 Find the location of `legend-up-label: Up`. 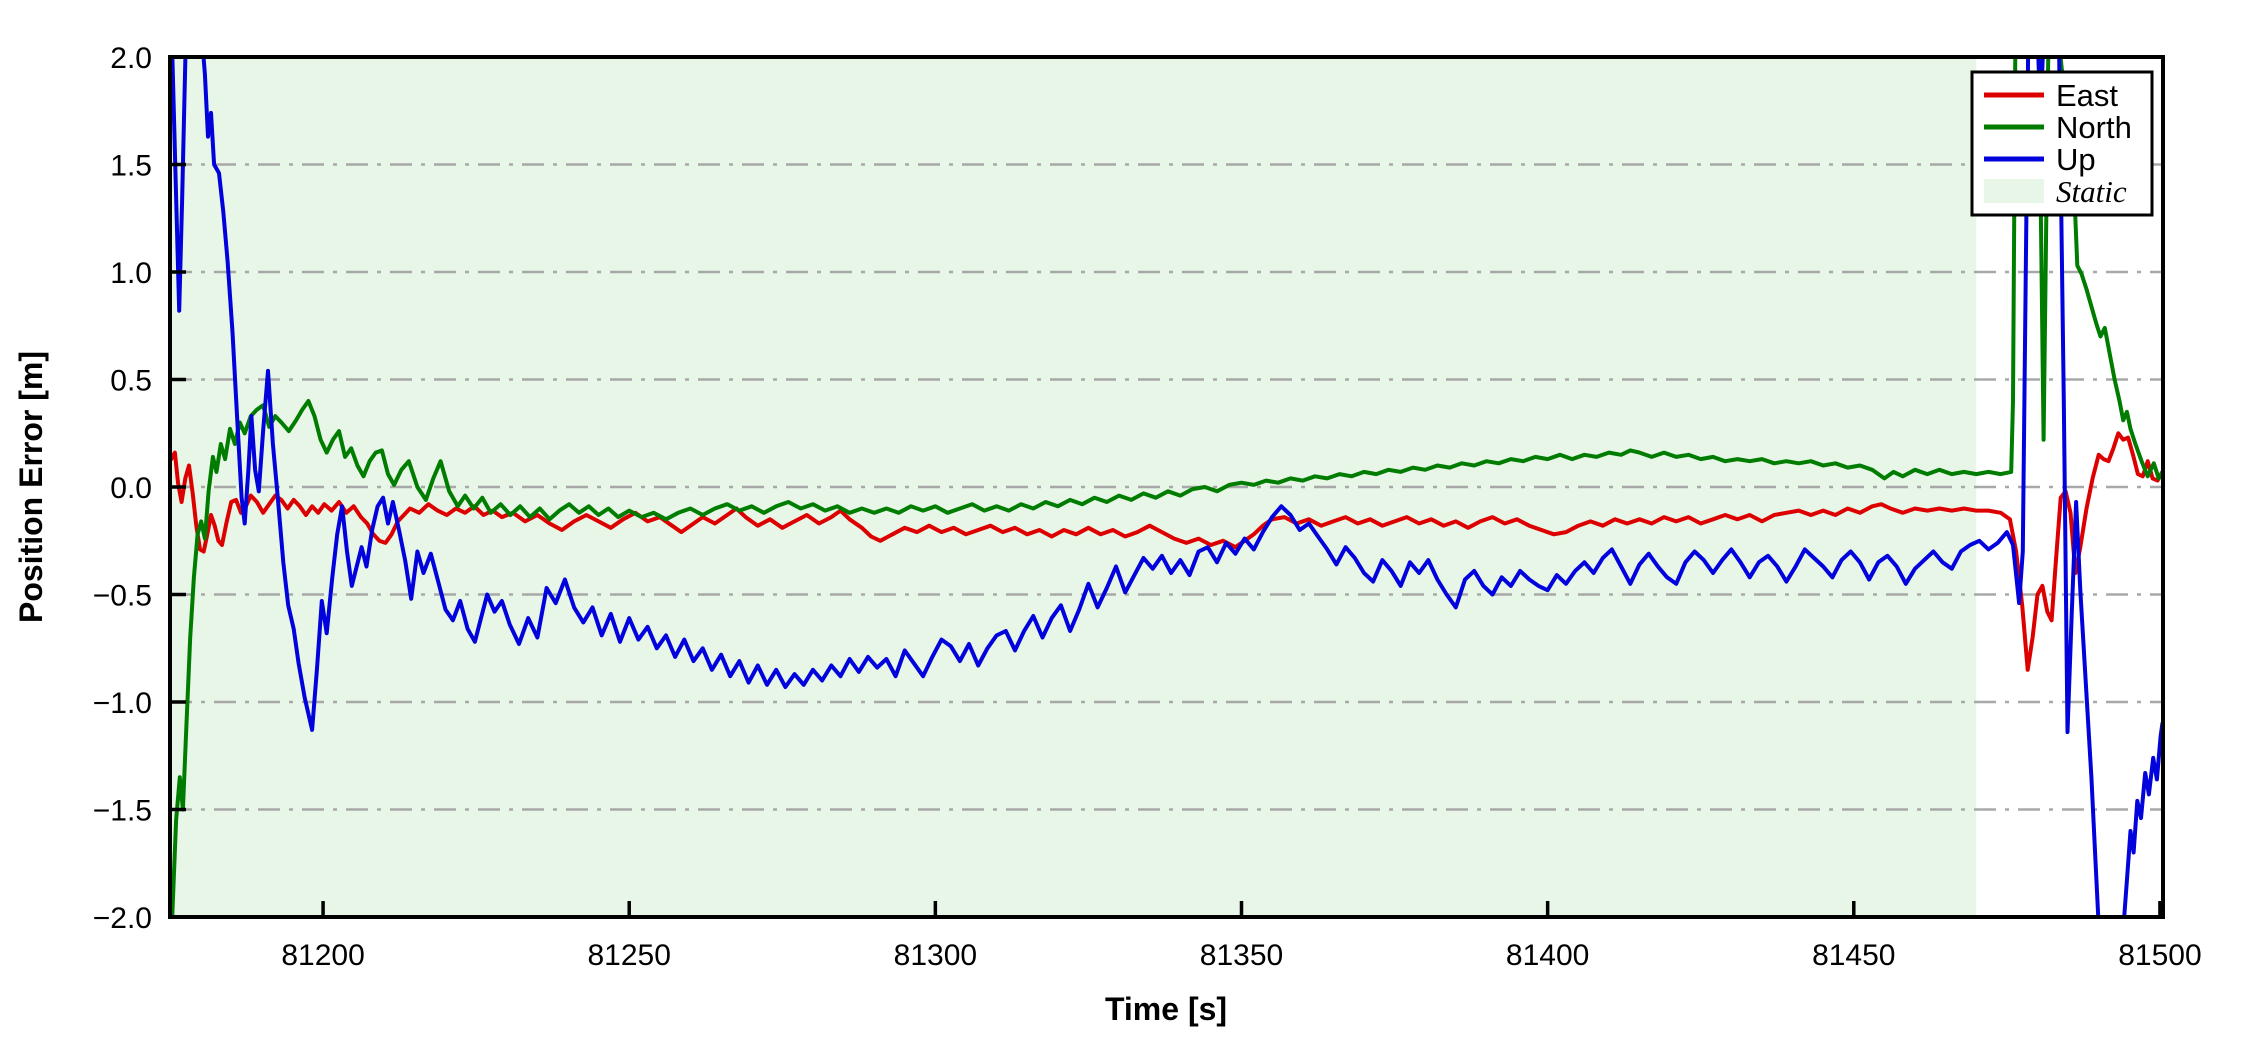

legend-up-label: Up is located at coordinates (2076, 159).